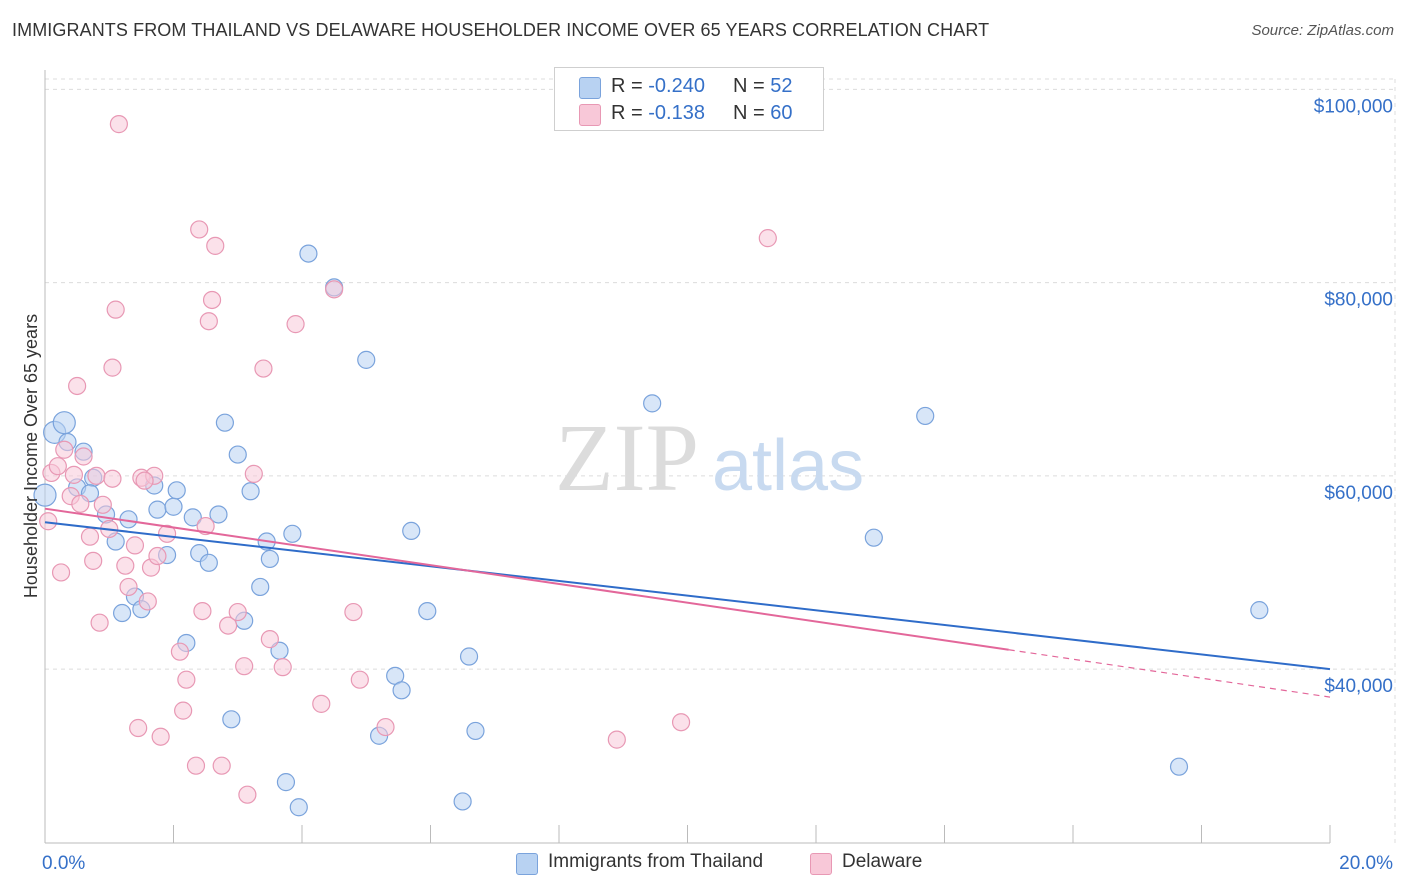 The image size is (1406, 892). What do you see at coordinates (788, 466) in the screenshot?
I see `watermark-atlas: atlas` at bounding box center [788, 466].